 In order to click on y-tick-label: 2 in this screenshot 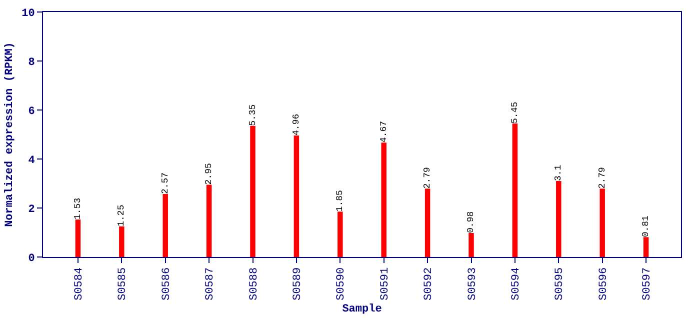, I will do `click(31, 210)`.